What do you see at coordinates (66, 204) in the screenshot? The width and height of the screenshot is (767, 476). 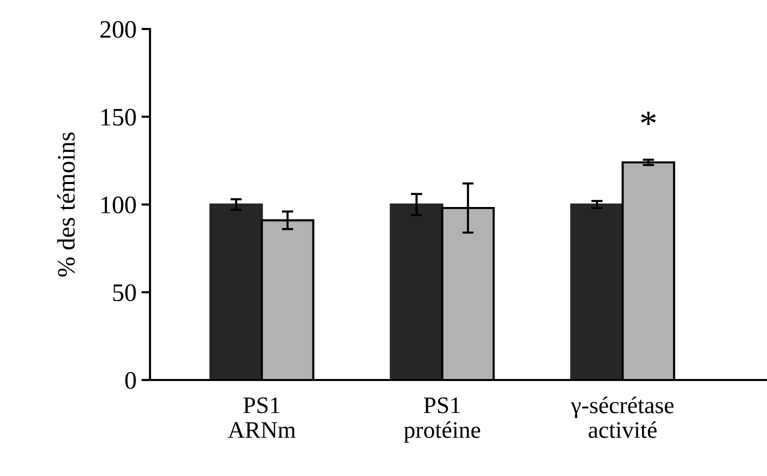 I see `y-axis-title: % des témoins` at bounding box center [66, 204].